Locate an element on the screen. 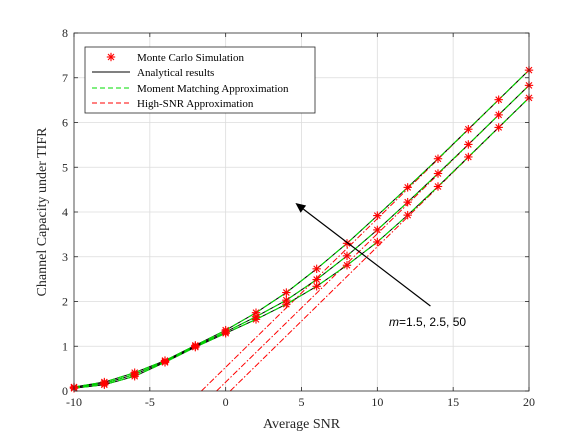 The width and height of the screenshot is (584, 438). x-tick-label: 5 is located at coordinates (302, 402).